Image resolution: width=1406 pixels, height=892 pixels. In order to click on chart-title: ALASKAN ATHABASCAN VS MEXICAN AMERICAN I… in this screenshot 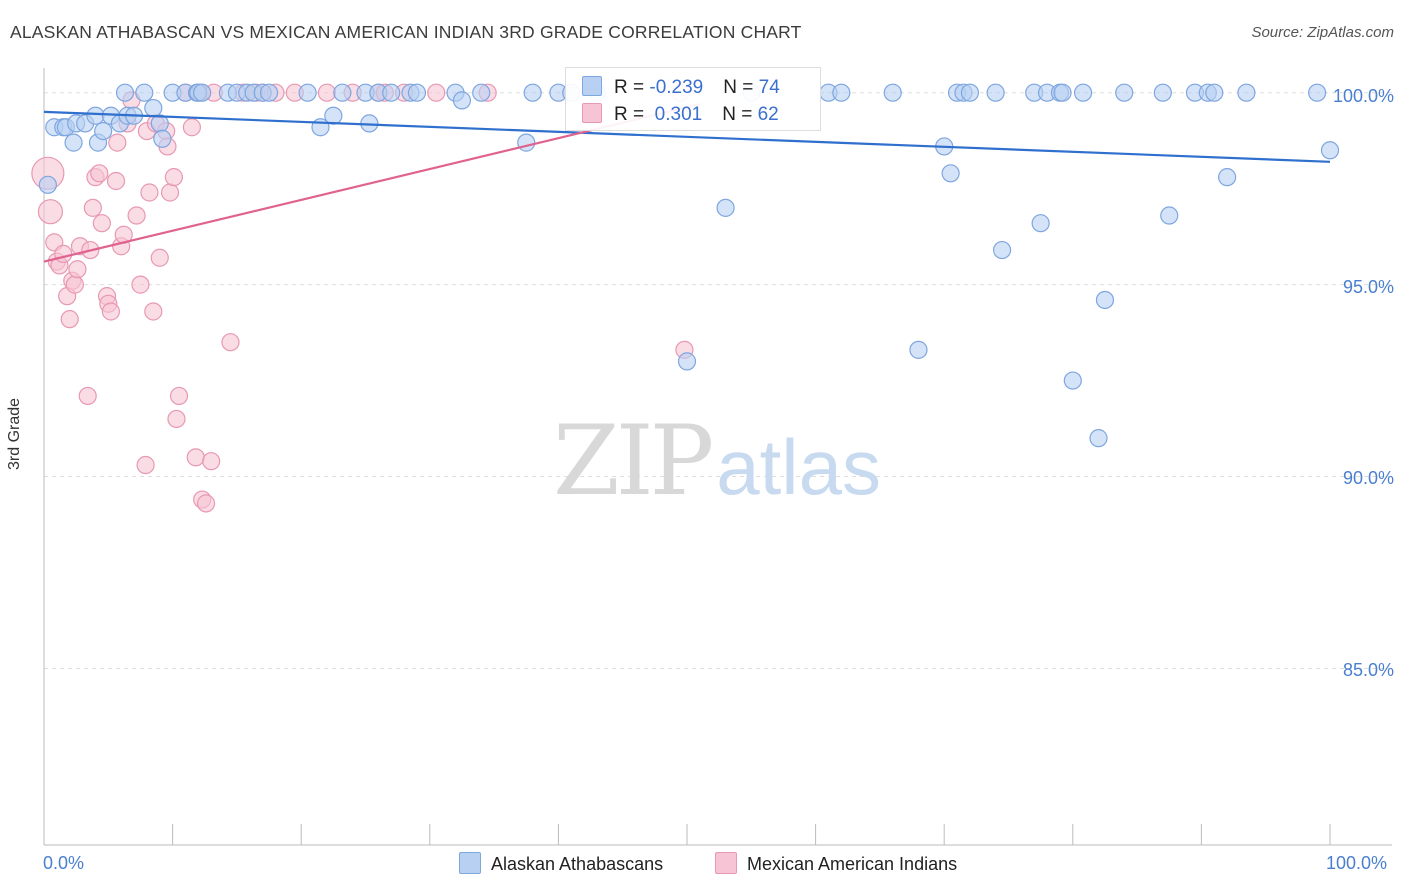, I will do `click(406, 32)`.